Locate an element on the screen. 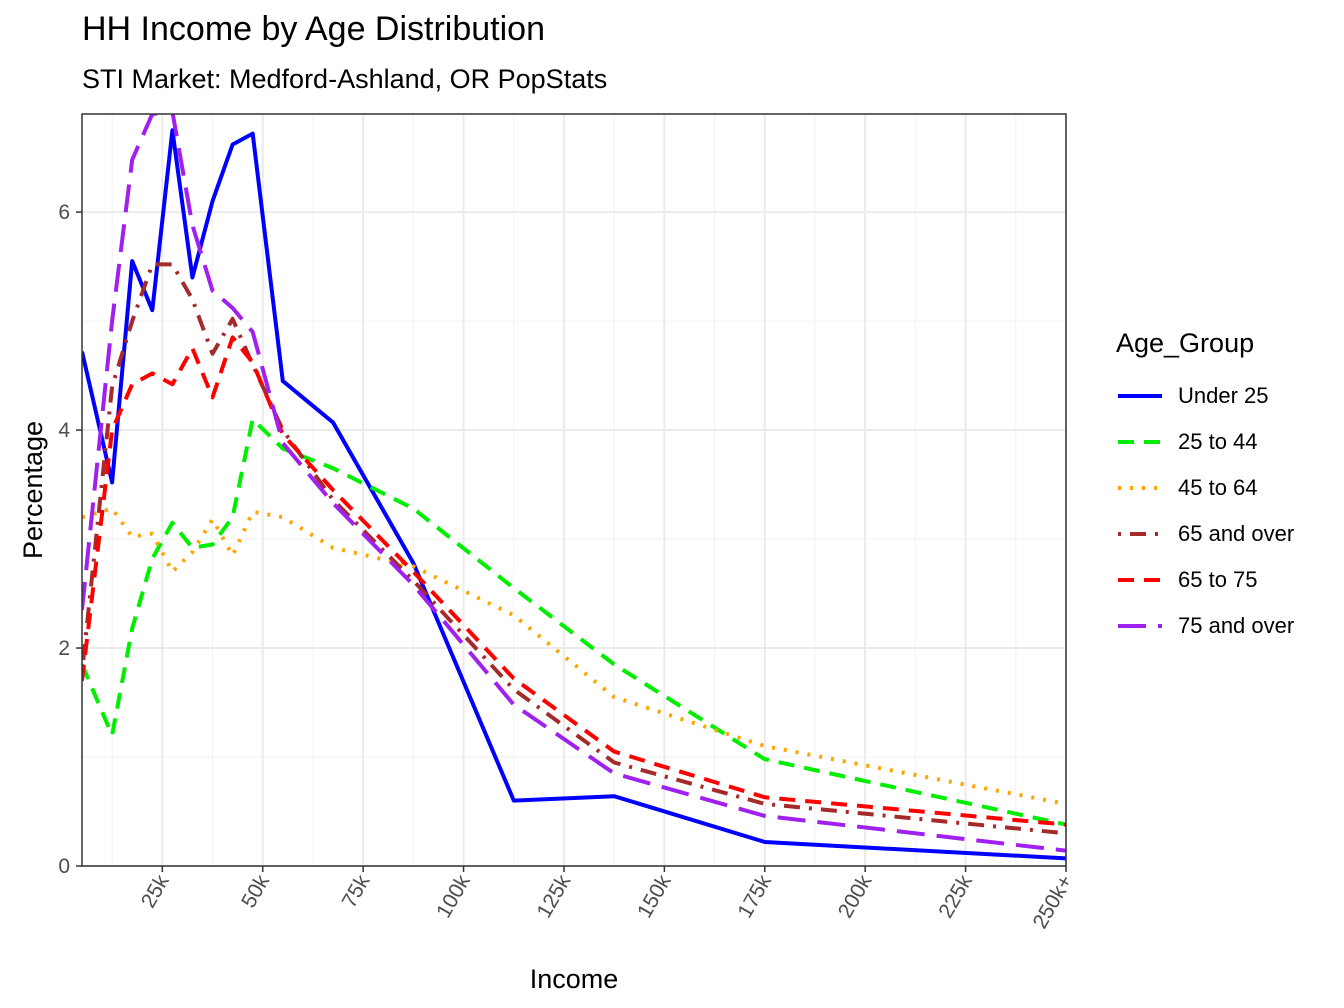 Image resolution: width=1344 pixels, height=1008 pixels. legend-item: Under 25 is located at coordinates (1203, 396).